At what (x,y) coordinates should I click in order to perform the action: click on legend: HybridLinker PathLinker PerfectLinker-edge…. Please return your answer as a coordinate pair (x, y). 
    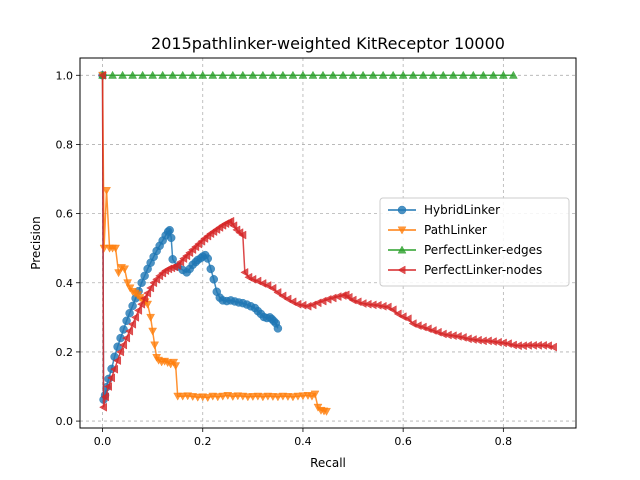
    Looking at the image, I should click on (474, 242).